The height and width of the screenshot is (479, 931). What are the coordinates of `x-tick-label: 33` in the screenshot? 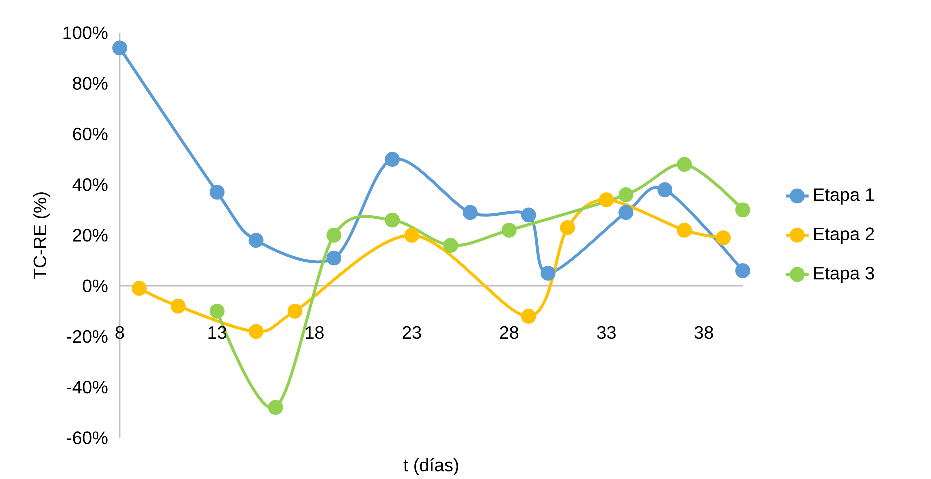 It's located at (606, 333).